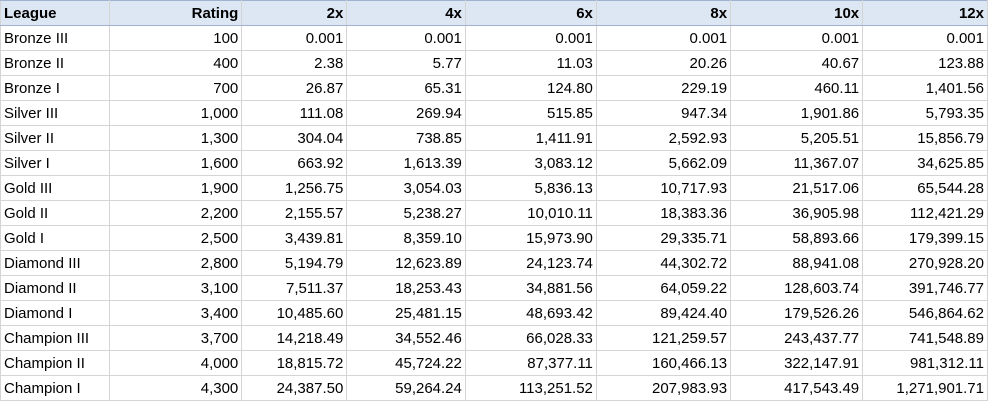  I want to click on cell-8x: 5,662.09, so click(663, 163).